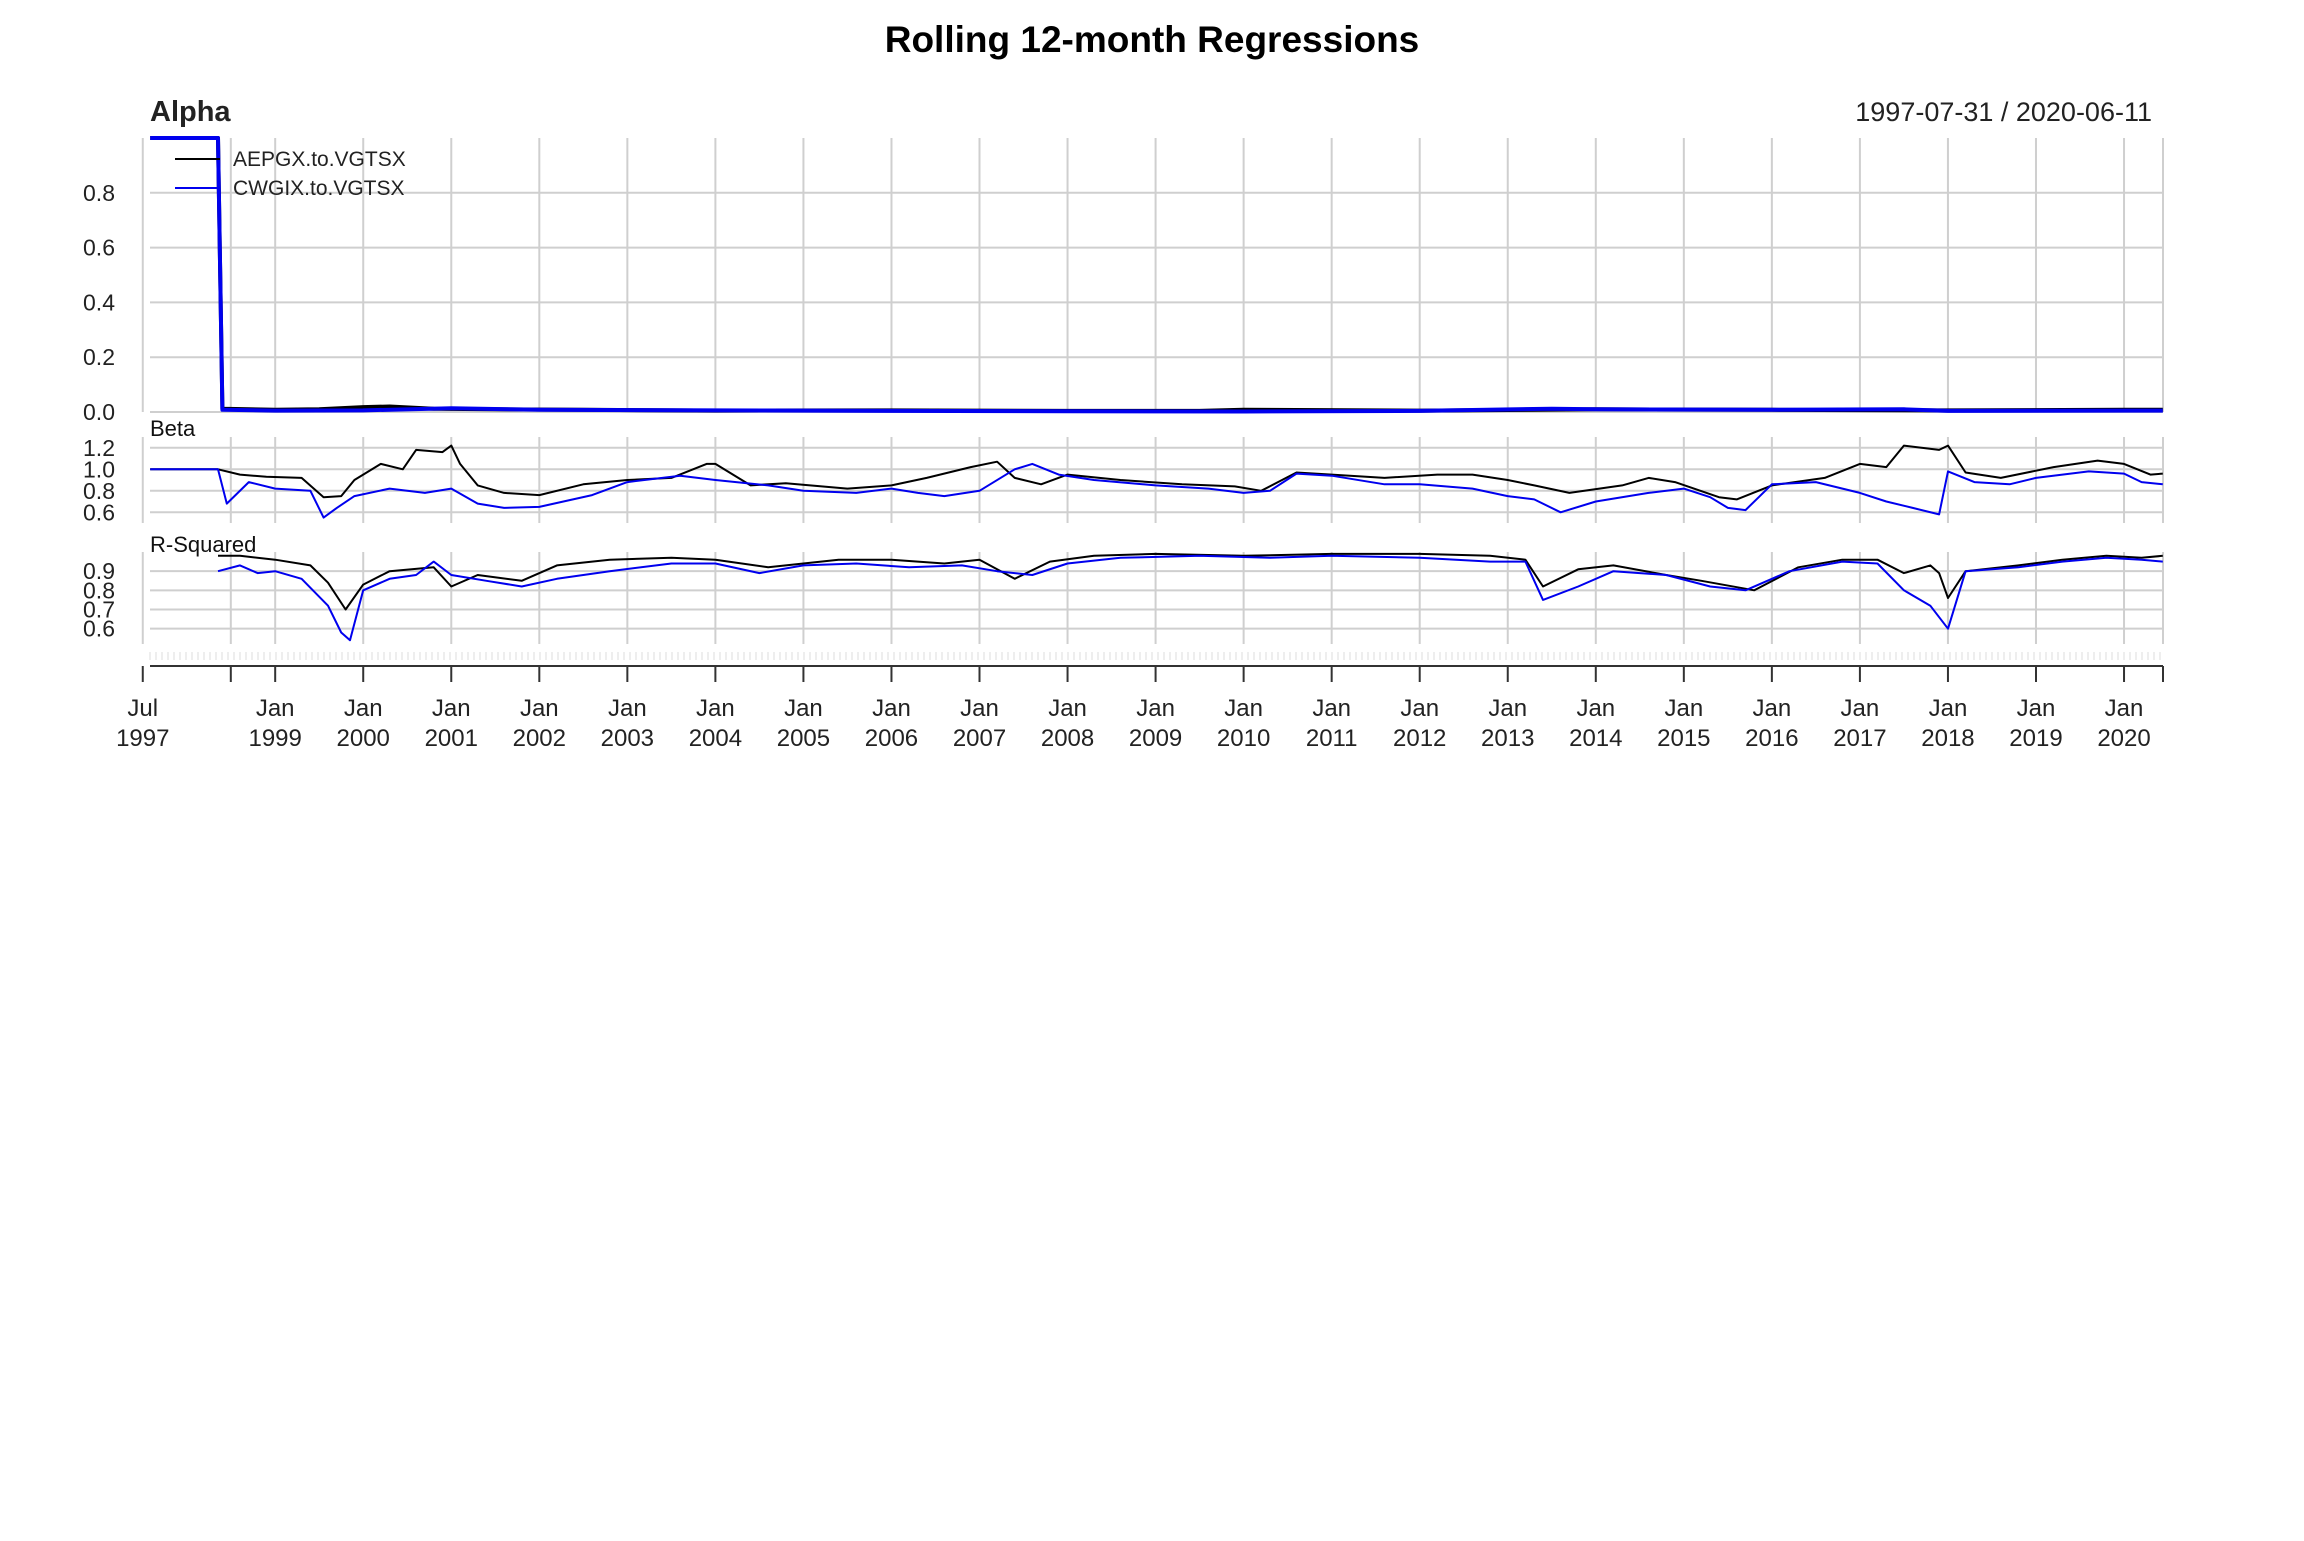 Image resolution: width=2304 pixels, height=1541 pixels. I want to click on x-tick-label-year: 1999, so click(274, 738).